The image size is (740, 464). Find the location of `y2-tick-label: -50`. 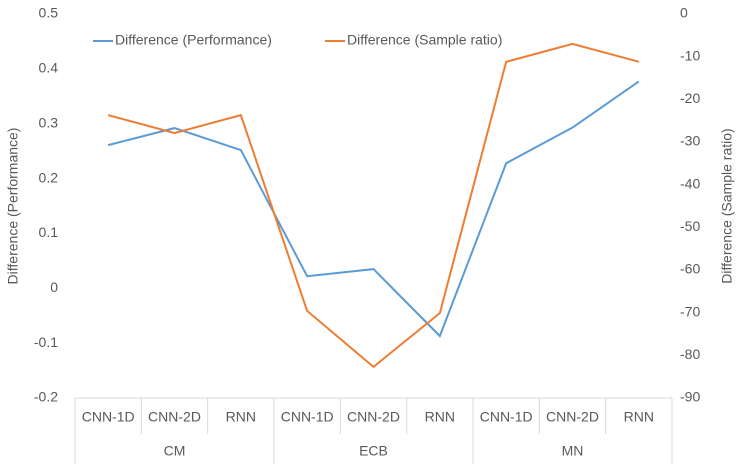

y2-tick-label: -50 is located at coordinates (690, 226).